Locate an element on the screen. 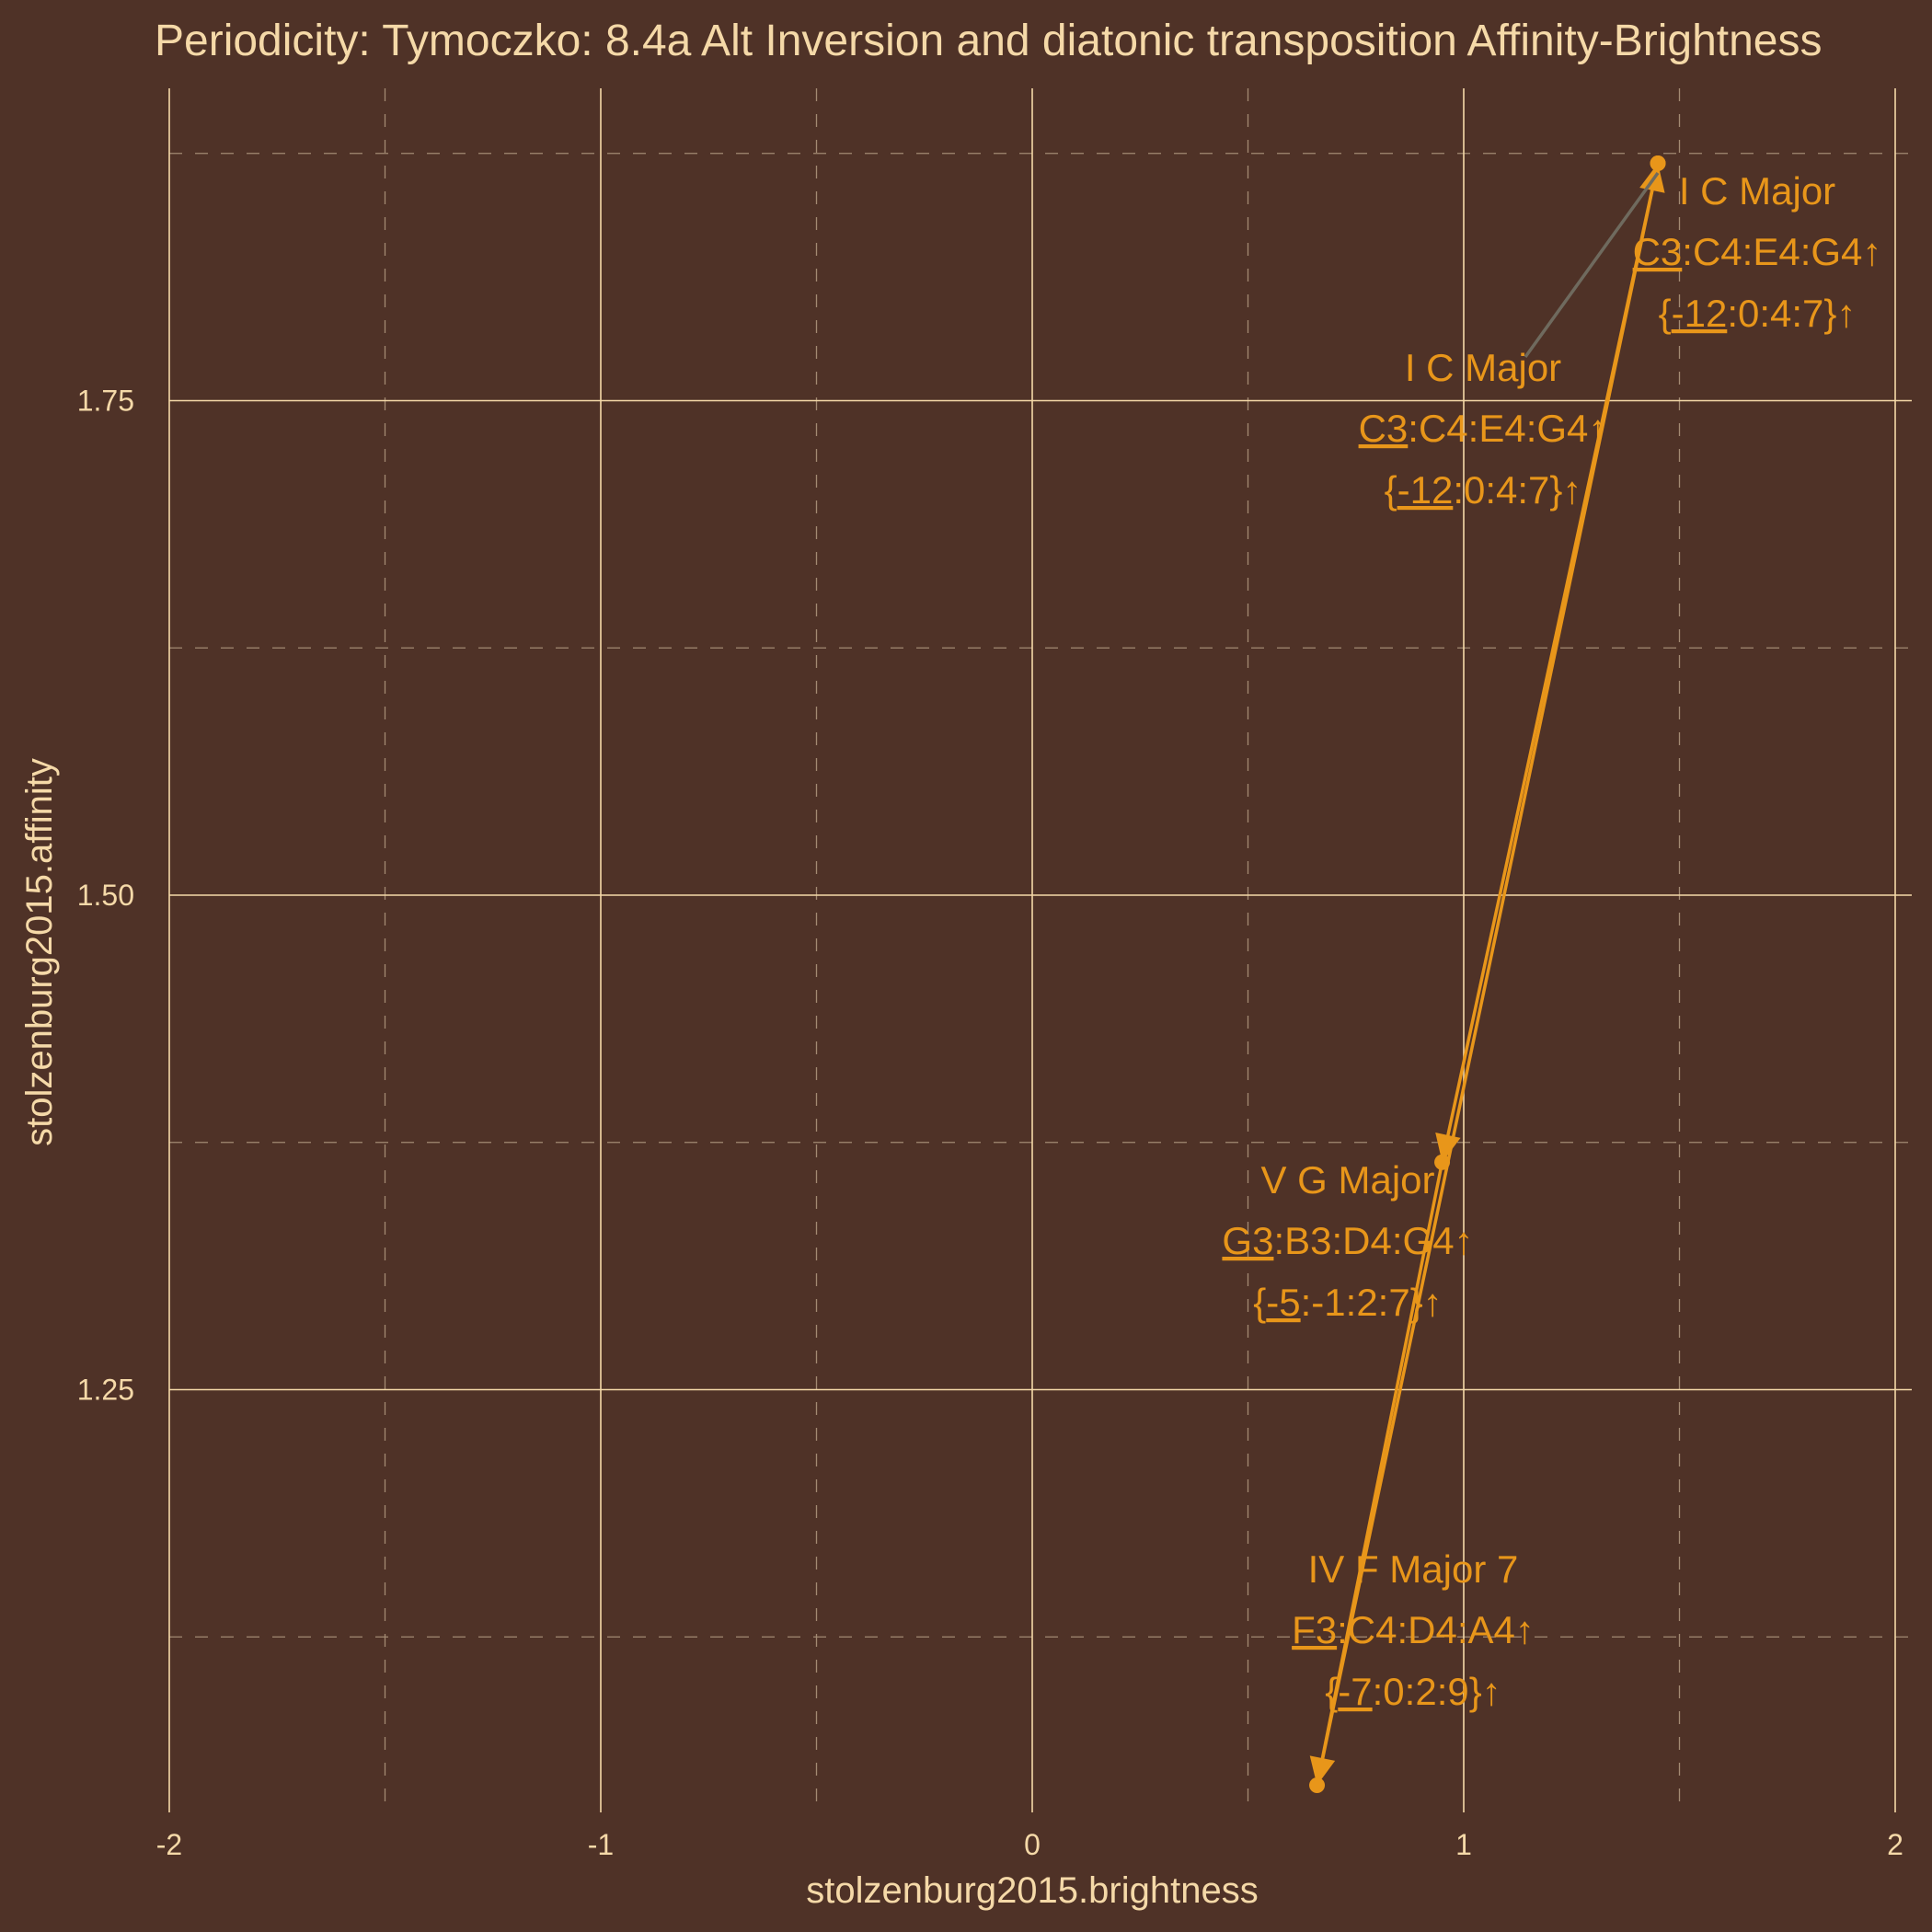 The image size is (1932, 1932). point-label-line: {-7:0:2:9}↑ is located at coordinates (1413, 1691).